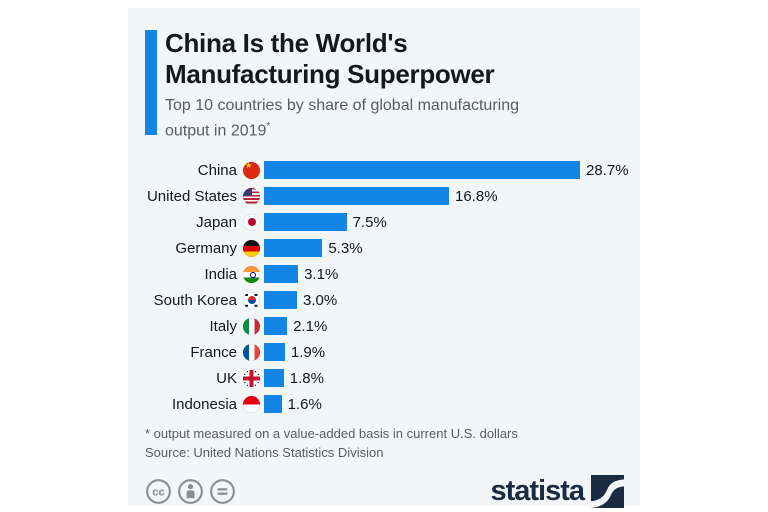  Describe the element at coordinates (320, 300) in the screenshot. I see `value-label: 3.0%` at that location.